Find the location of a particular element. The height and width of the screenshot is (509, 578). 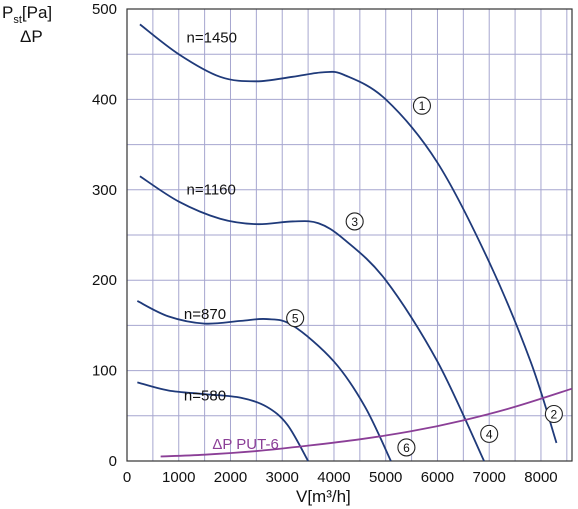

curve-labels: n=1450 n=1160 n=870 n=580 ΔP PUT-6 is located at coordinates (231, 241).